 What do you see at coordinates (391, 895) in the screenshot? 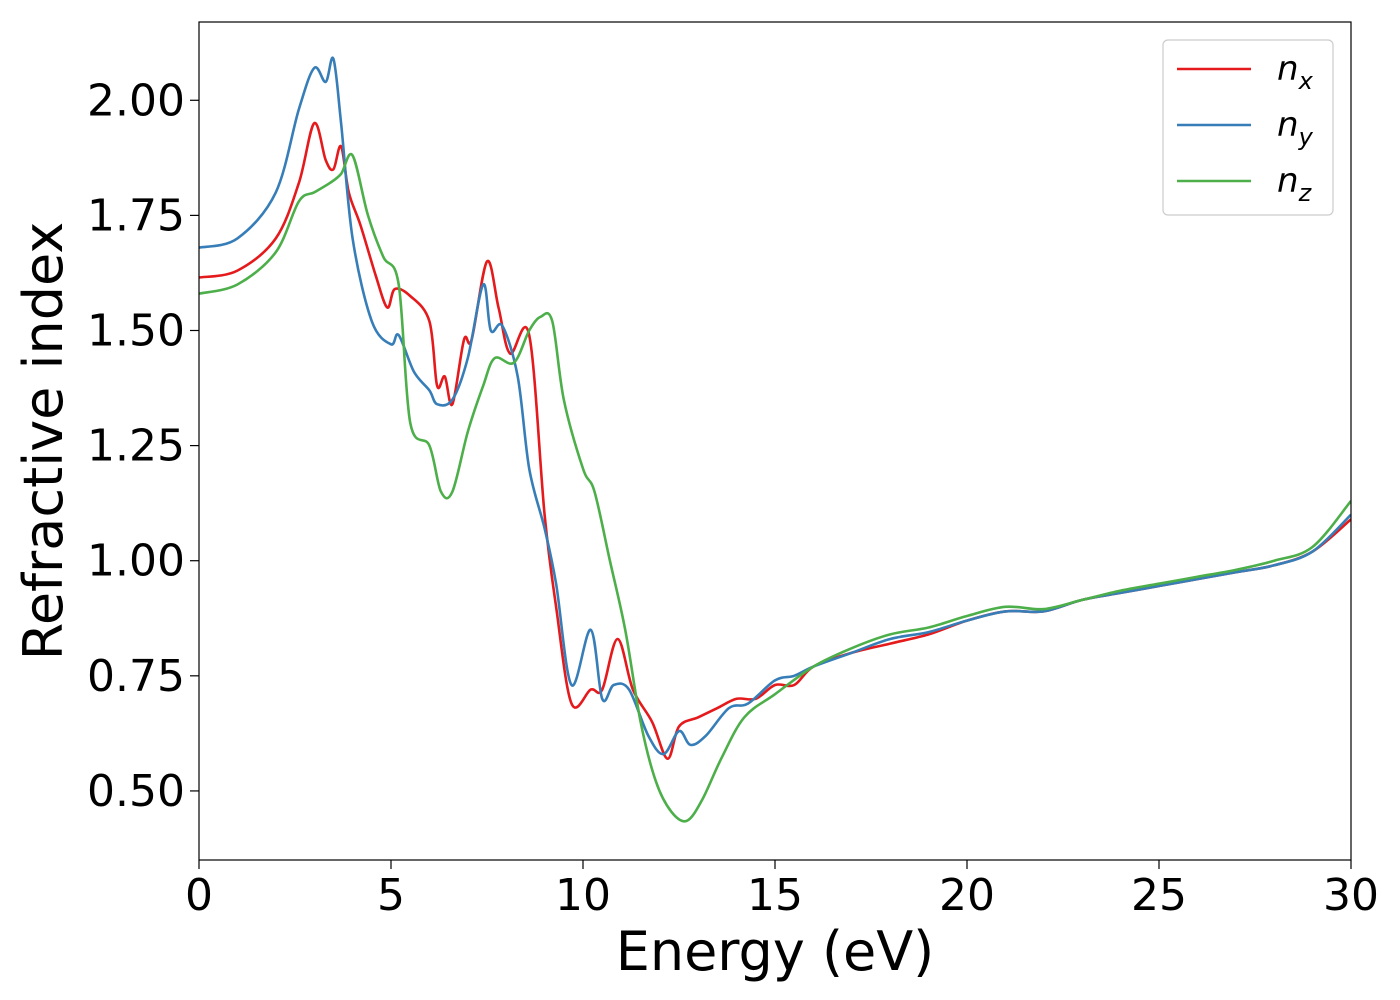
I see `x-tick-label: 5` at bounding box center [391, 895].